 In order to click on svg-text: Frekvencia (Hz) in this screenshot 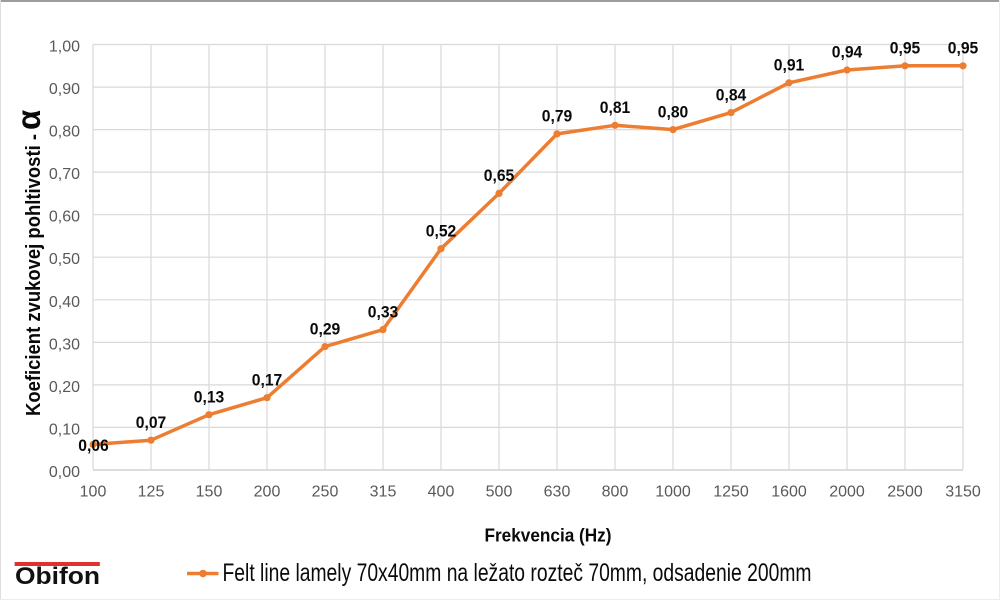, I will do `click(548, 536)`.